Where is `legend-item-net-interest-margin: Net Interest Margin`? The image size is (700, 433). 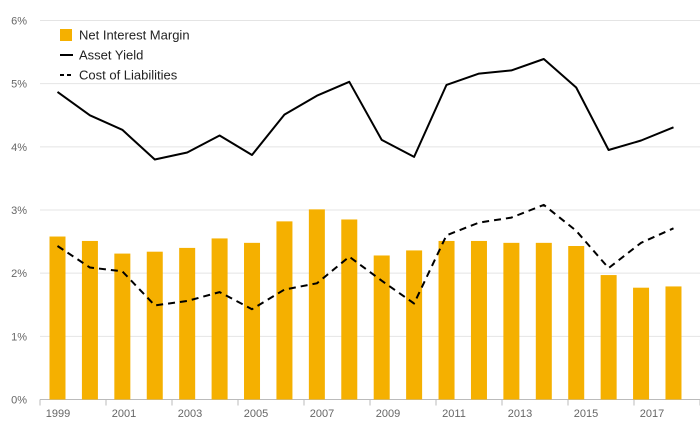
legend-item-net-interest-margin: Net Interest Margin is located at coordinates (125, 35).